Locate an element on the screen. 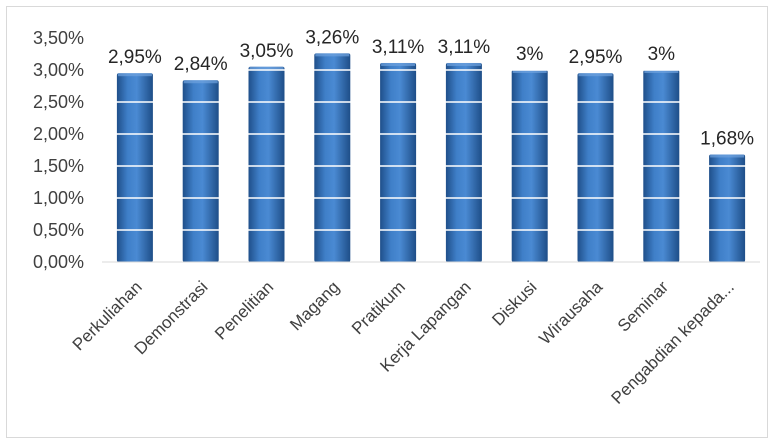  y-tick-label: 0,00% is located at coordinates (58, 262).